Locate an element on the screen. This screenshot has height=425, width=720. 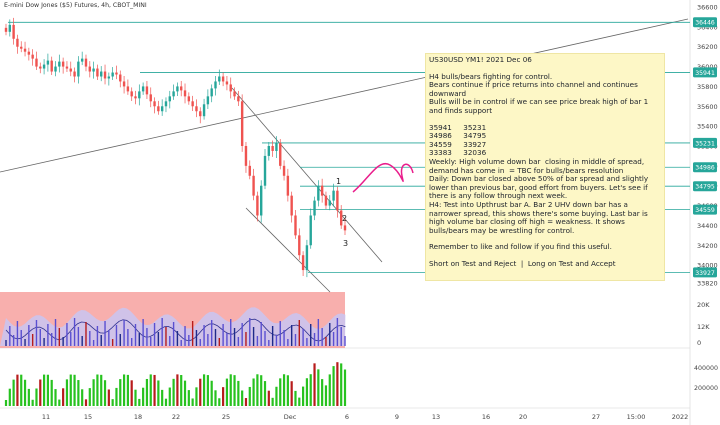
price-tick-label: 34400 is located at coordinates (707, 226).